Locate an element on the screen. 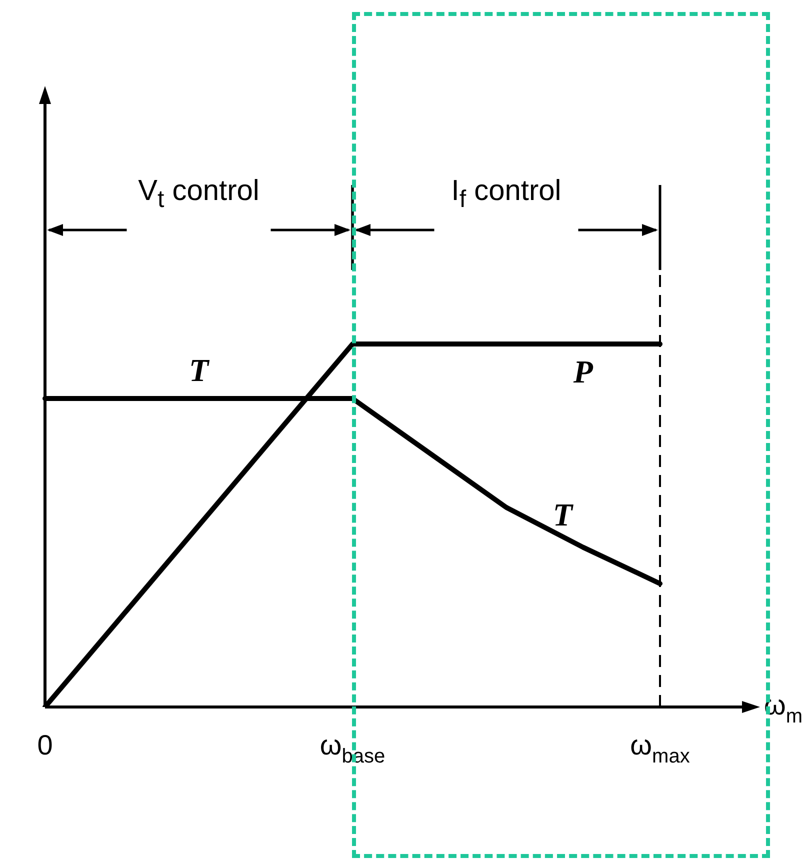 The height and width of the screenshot is (861, 812). text: T is located at coordinates (198, 370).